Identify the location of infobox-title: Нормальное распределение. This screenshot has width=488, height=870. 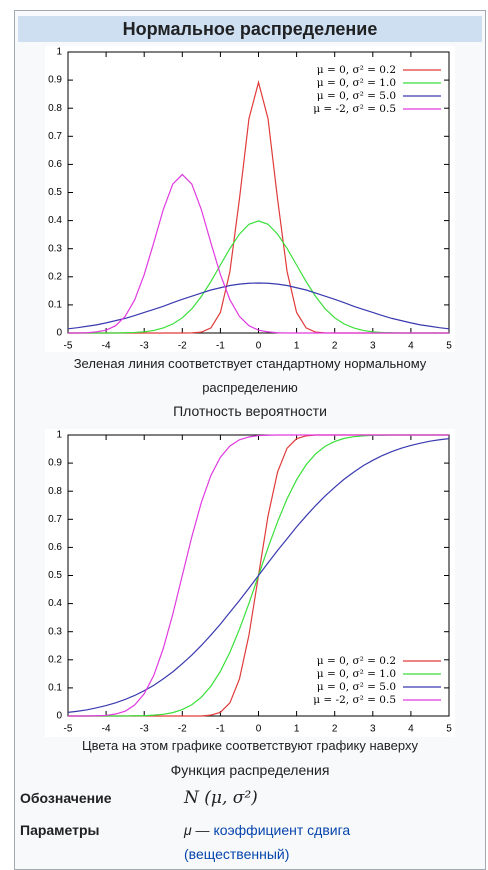
(250, 29).